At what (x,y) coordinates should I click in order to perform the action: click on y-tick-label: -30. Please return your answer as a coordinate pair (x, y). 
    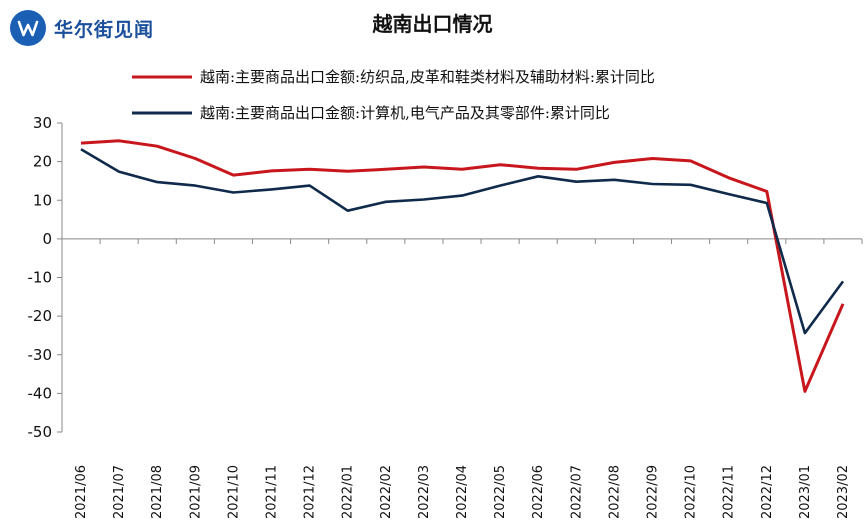
    Looking at the image, I should click on (40, 355).